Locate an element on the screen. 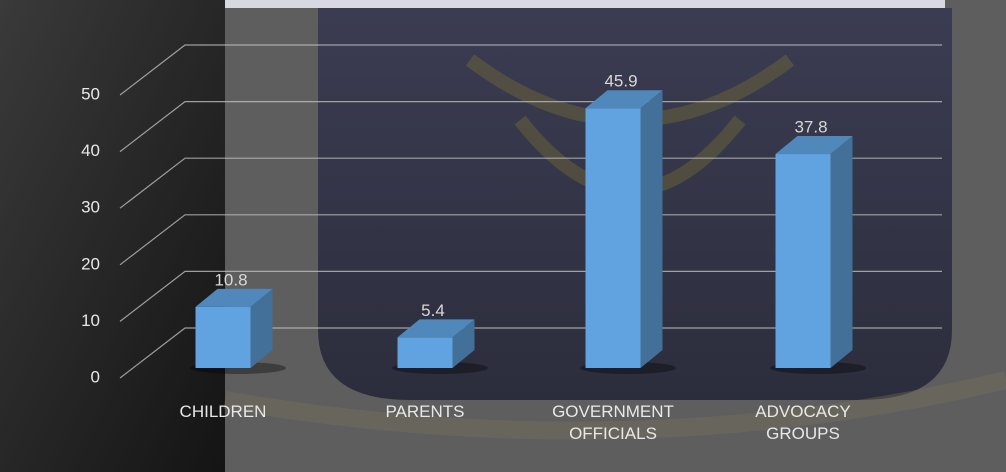  y-tick-label: 30 is located at coordinates (90, 207).